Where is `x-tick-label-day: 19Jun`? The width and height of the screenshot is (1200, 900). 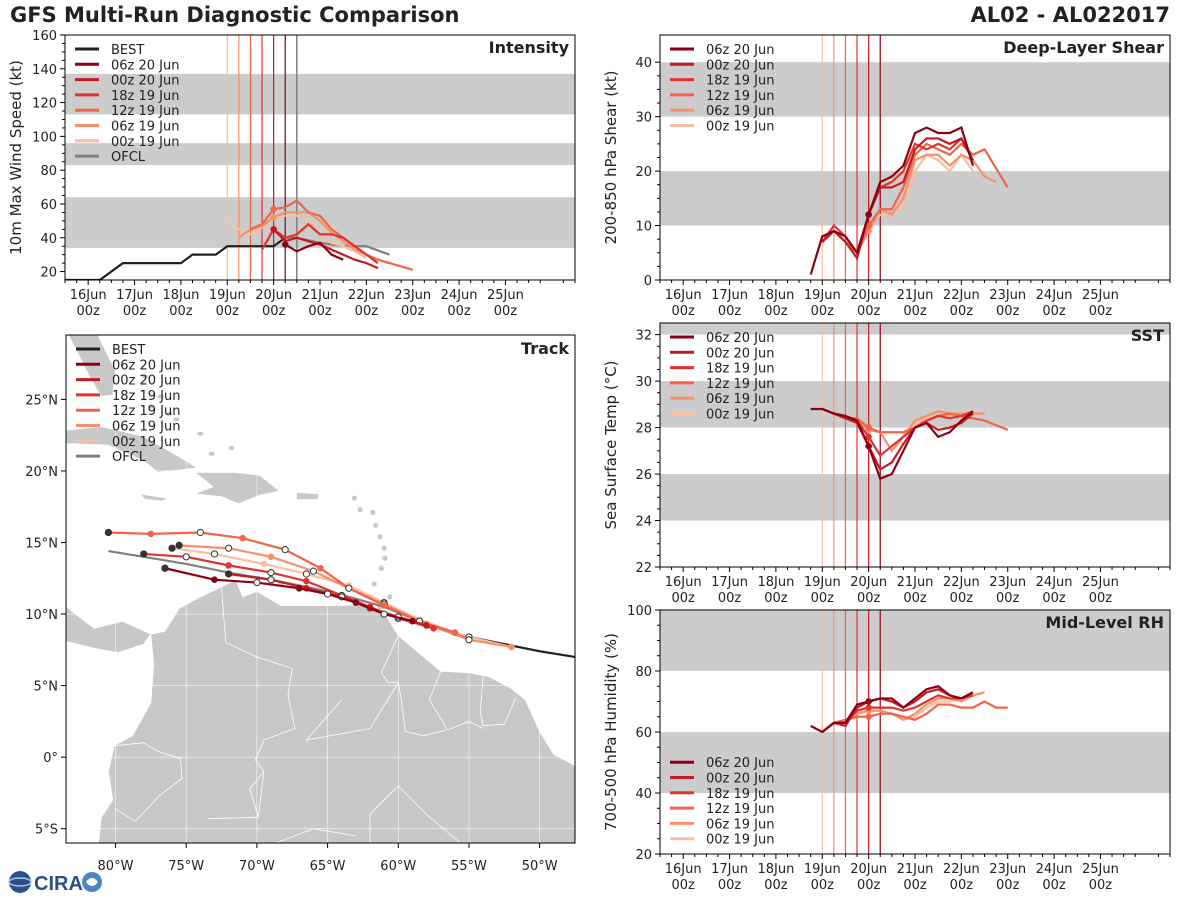
x-tick-label-day: 19Jun is located at coordinates (822, 295).